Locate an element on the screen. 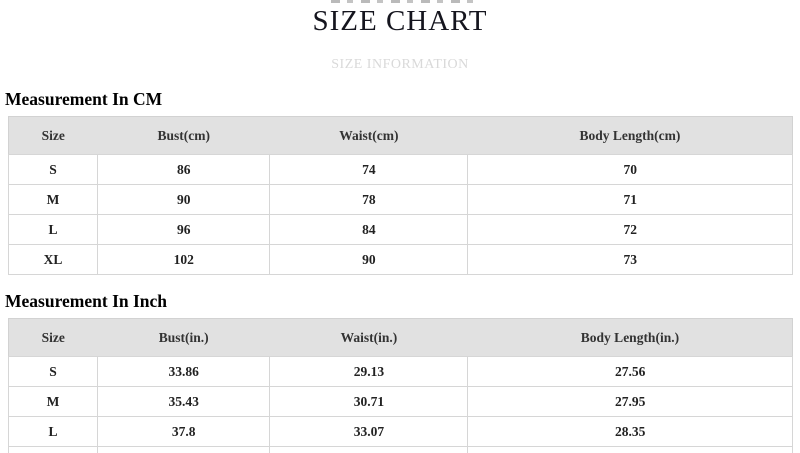 The height and width of the screenshot is (453, 800). table-row: M 35.43 30.71 27.95 is located at coordinates (400, 401).